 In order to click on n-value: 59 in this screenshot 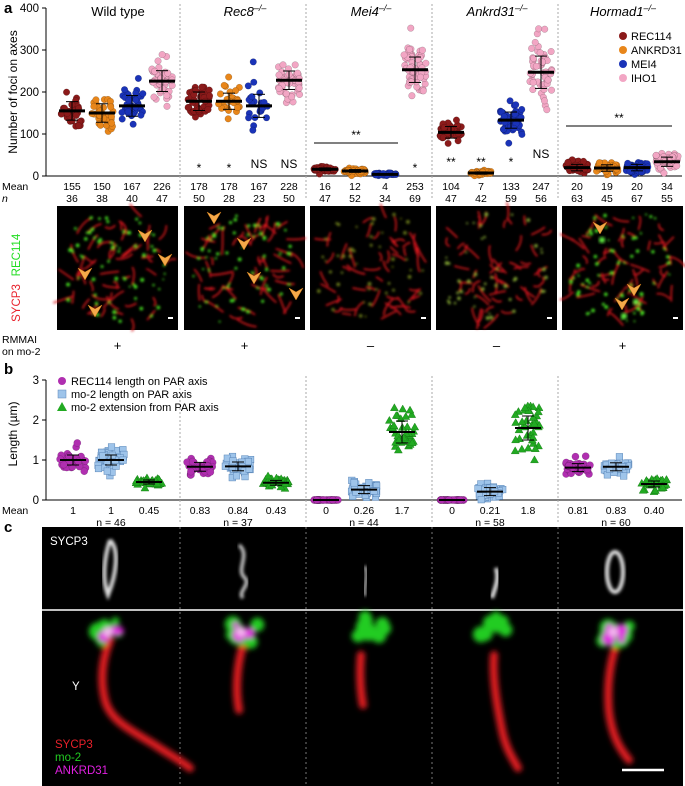, I will do `click(511, 199)`.